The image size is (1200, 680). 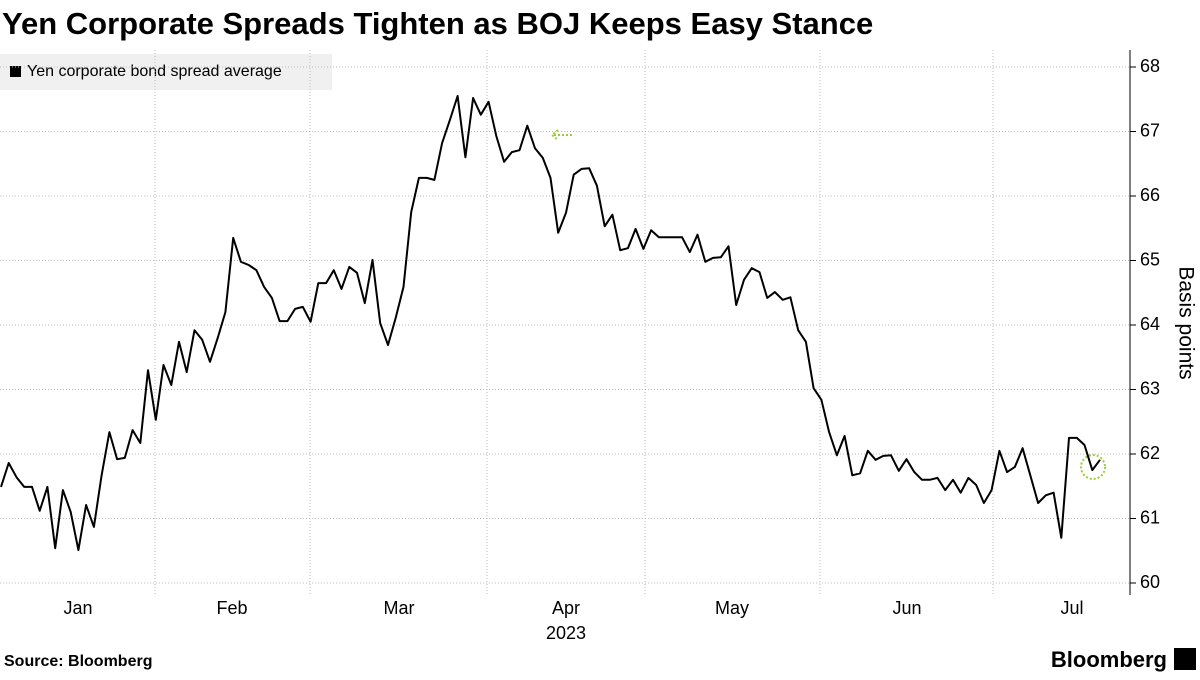 What do you see at coordinates (1150, 388) in the screenshot?
I see `y-tick-label: 63` at bounding box center [1150, 388].